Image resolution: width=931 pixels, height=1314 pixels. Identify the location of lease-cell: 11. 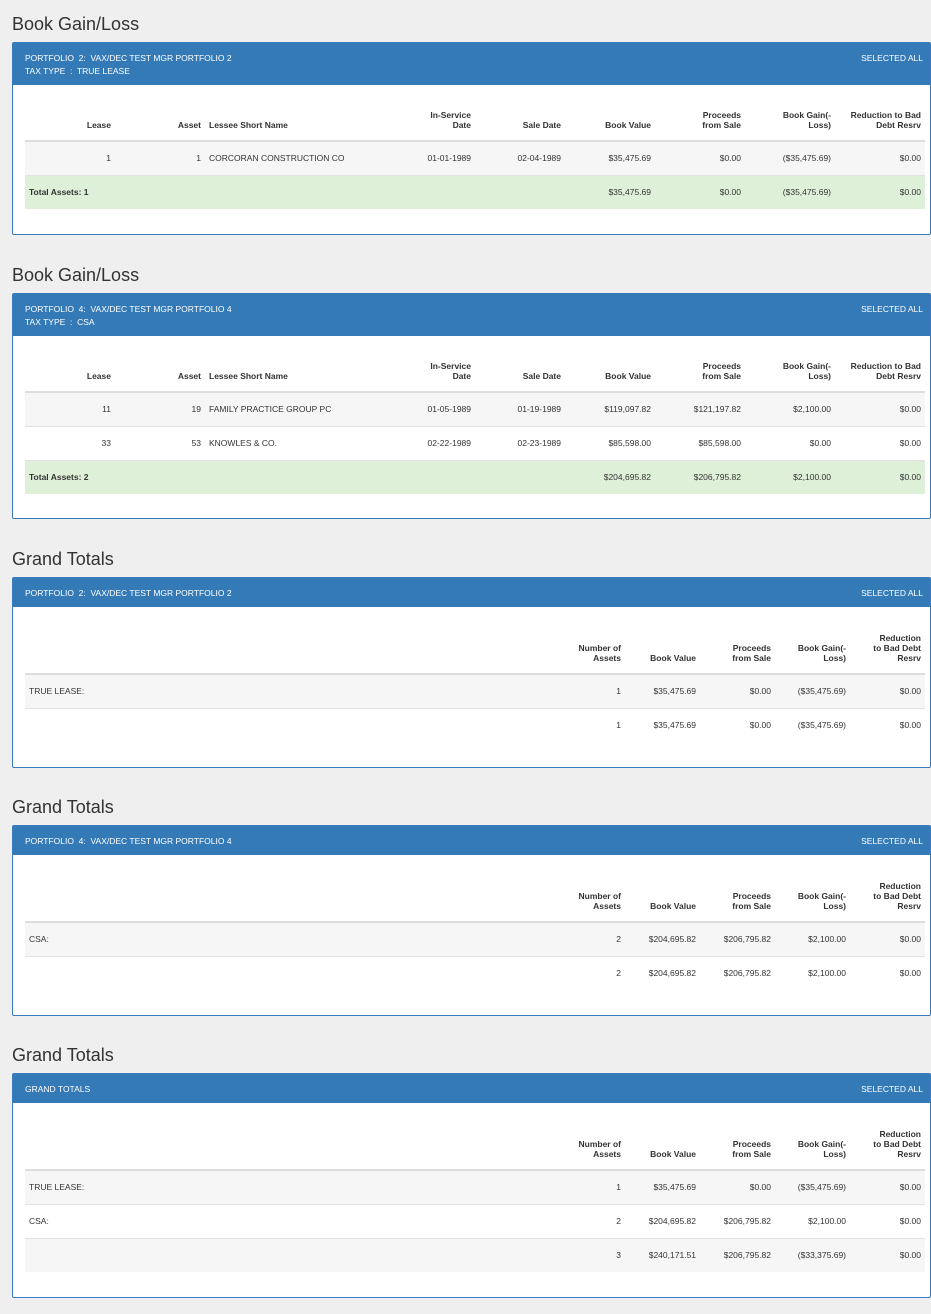
(70, 408).